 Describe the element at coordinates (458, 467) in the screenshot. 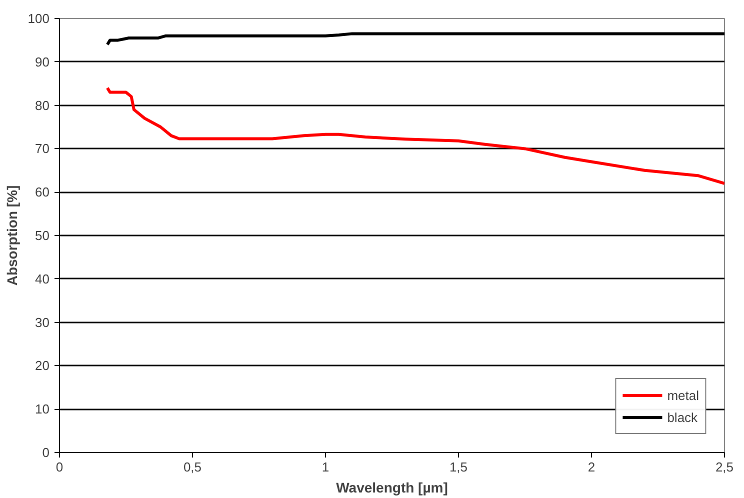

I see `x-tick-label: 1,5` at that location.